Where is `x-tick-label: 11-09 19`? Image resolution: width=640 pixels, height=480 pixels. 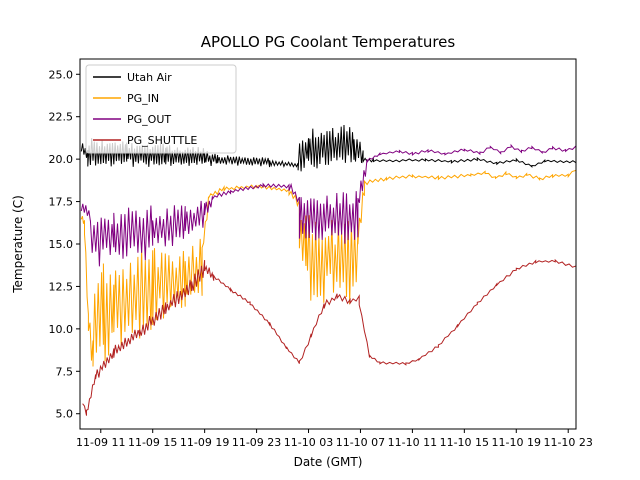
x-tick-label: 11-09 19 is located at coordinates (204, 442).